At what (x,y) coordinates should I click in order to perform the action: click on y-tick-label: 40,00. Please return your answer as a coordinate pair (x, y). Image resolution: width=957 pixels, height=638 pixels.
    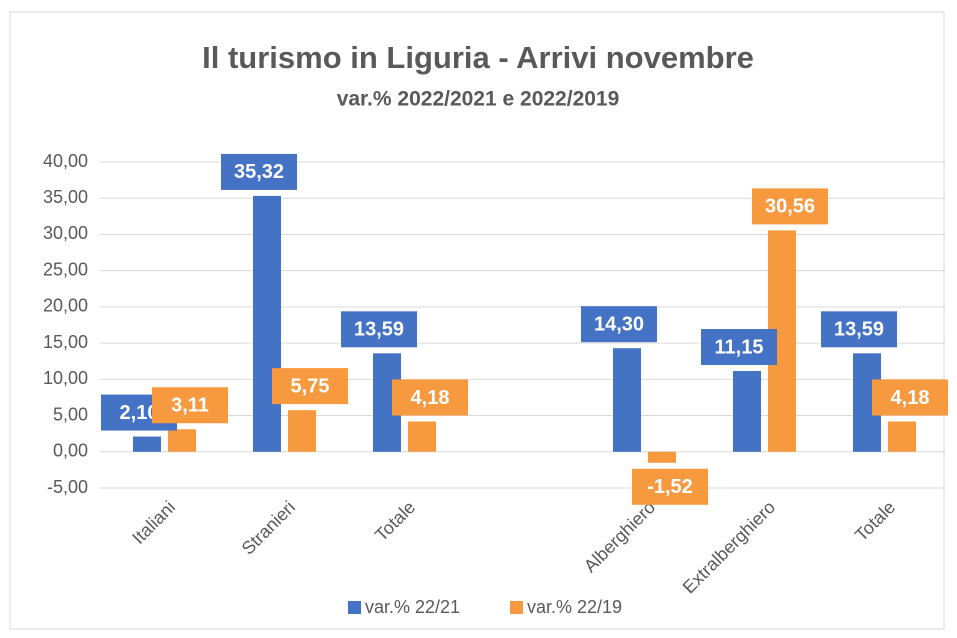
    Looking at the image, I should click on (65, 161).